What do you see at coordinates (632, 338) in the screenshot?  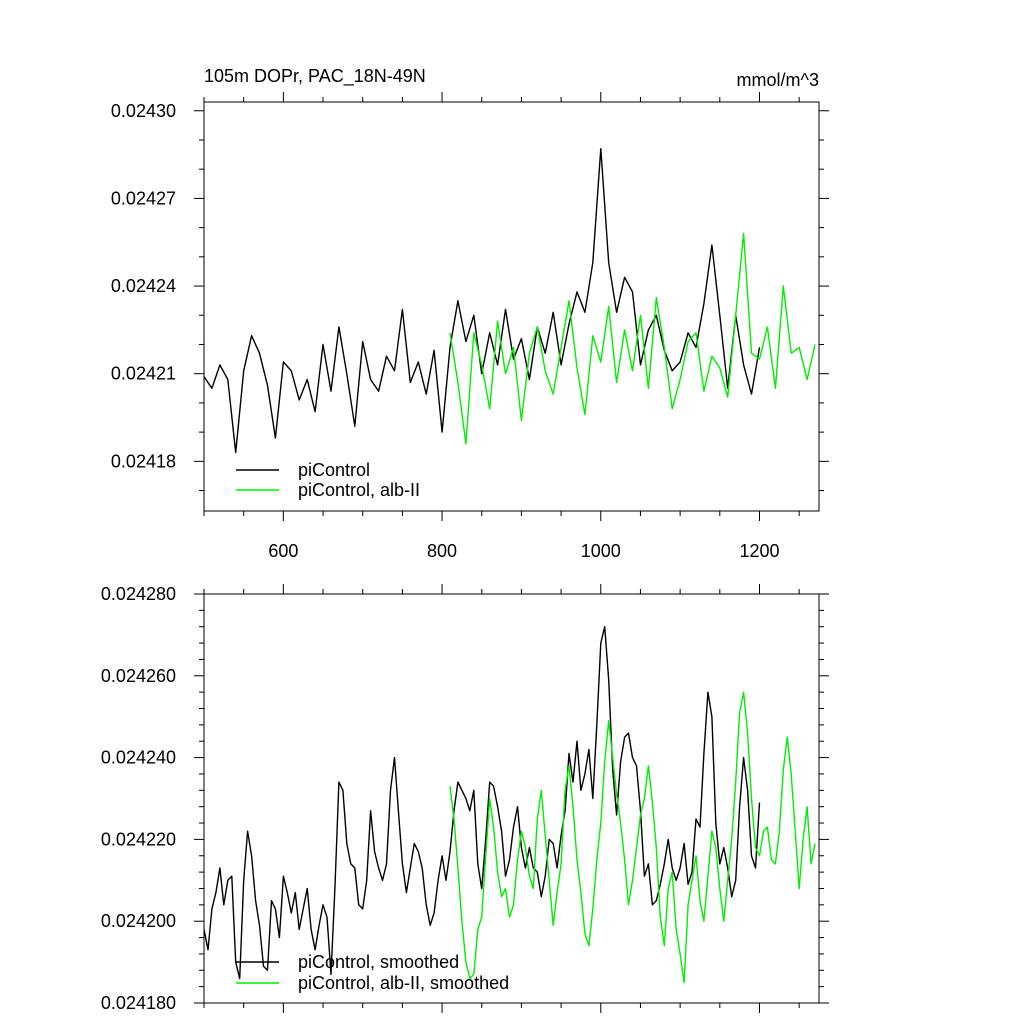 I see `top-series-alb-ii-line` at bounding box center [632, 338].